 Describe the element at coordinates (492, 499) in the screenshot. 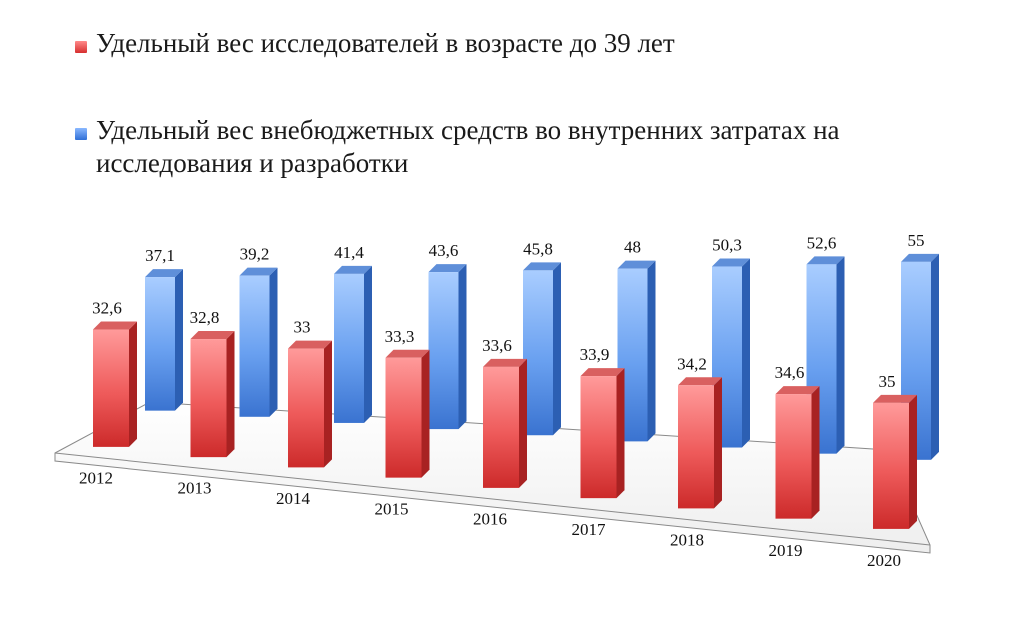

I see `floor-front-edge` at that location.